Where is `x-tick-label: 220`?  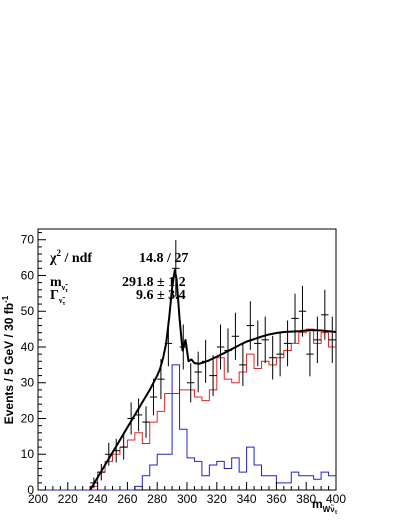
x-tick-label: 220 is located at coordinates (68, 499).